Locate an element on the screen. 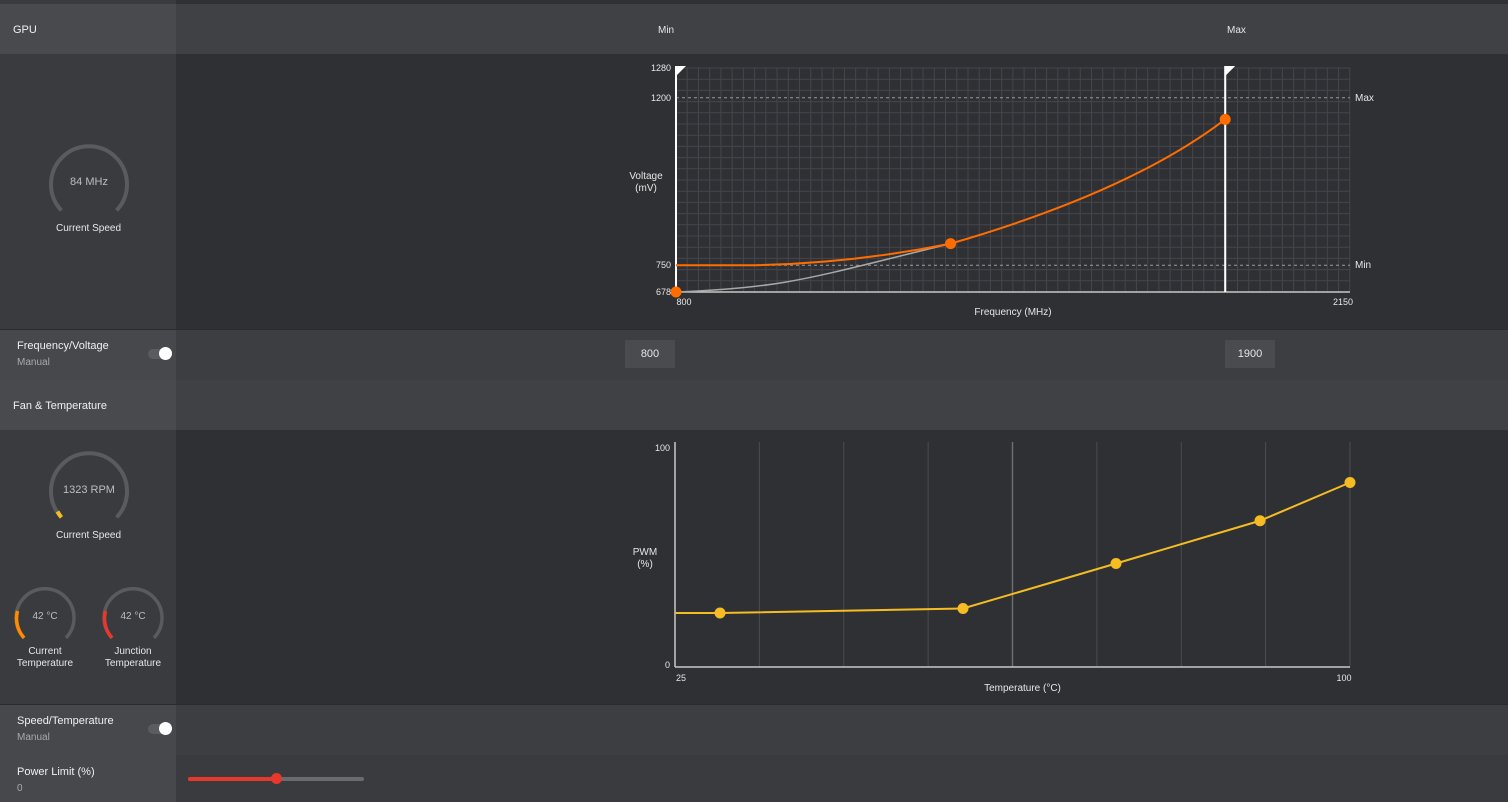 Image resolution: width=1508 pixels, height=802 pixels. x-tick-label: 800 is located at coordinates (683, 302).